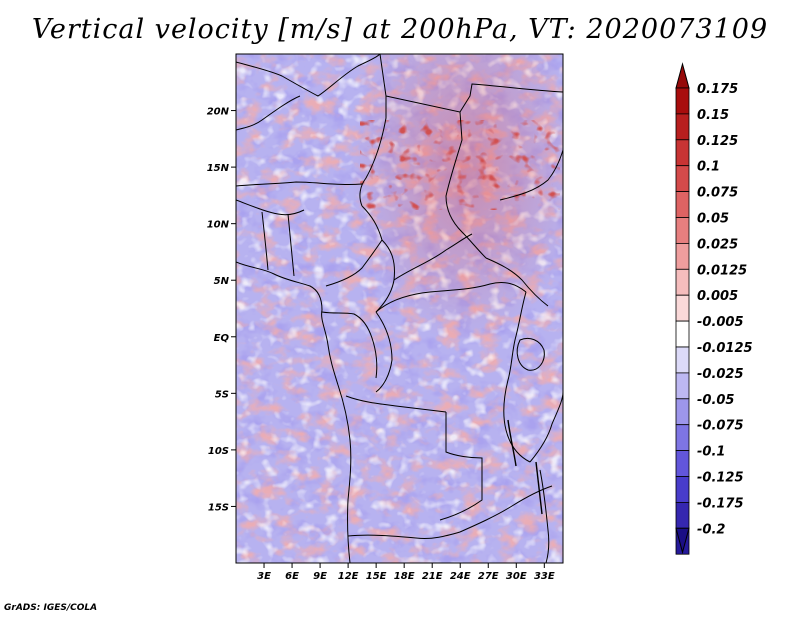  I want to click on lon-tick-label: 27E, so click(488, 576).